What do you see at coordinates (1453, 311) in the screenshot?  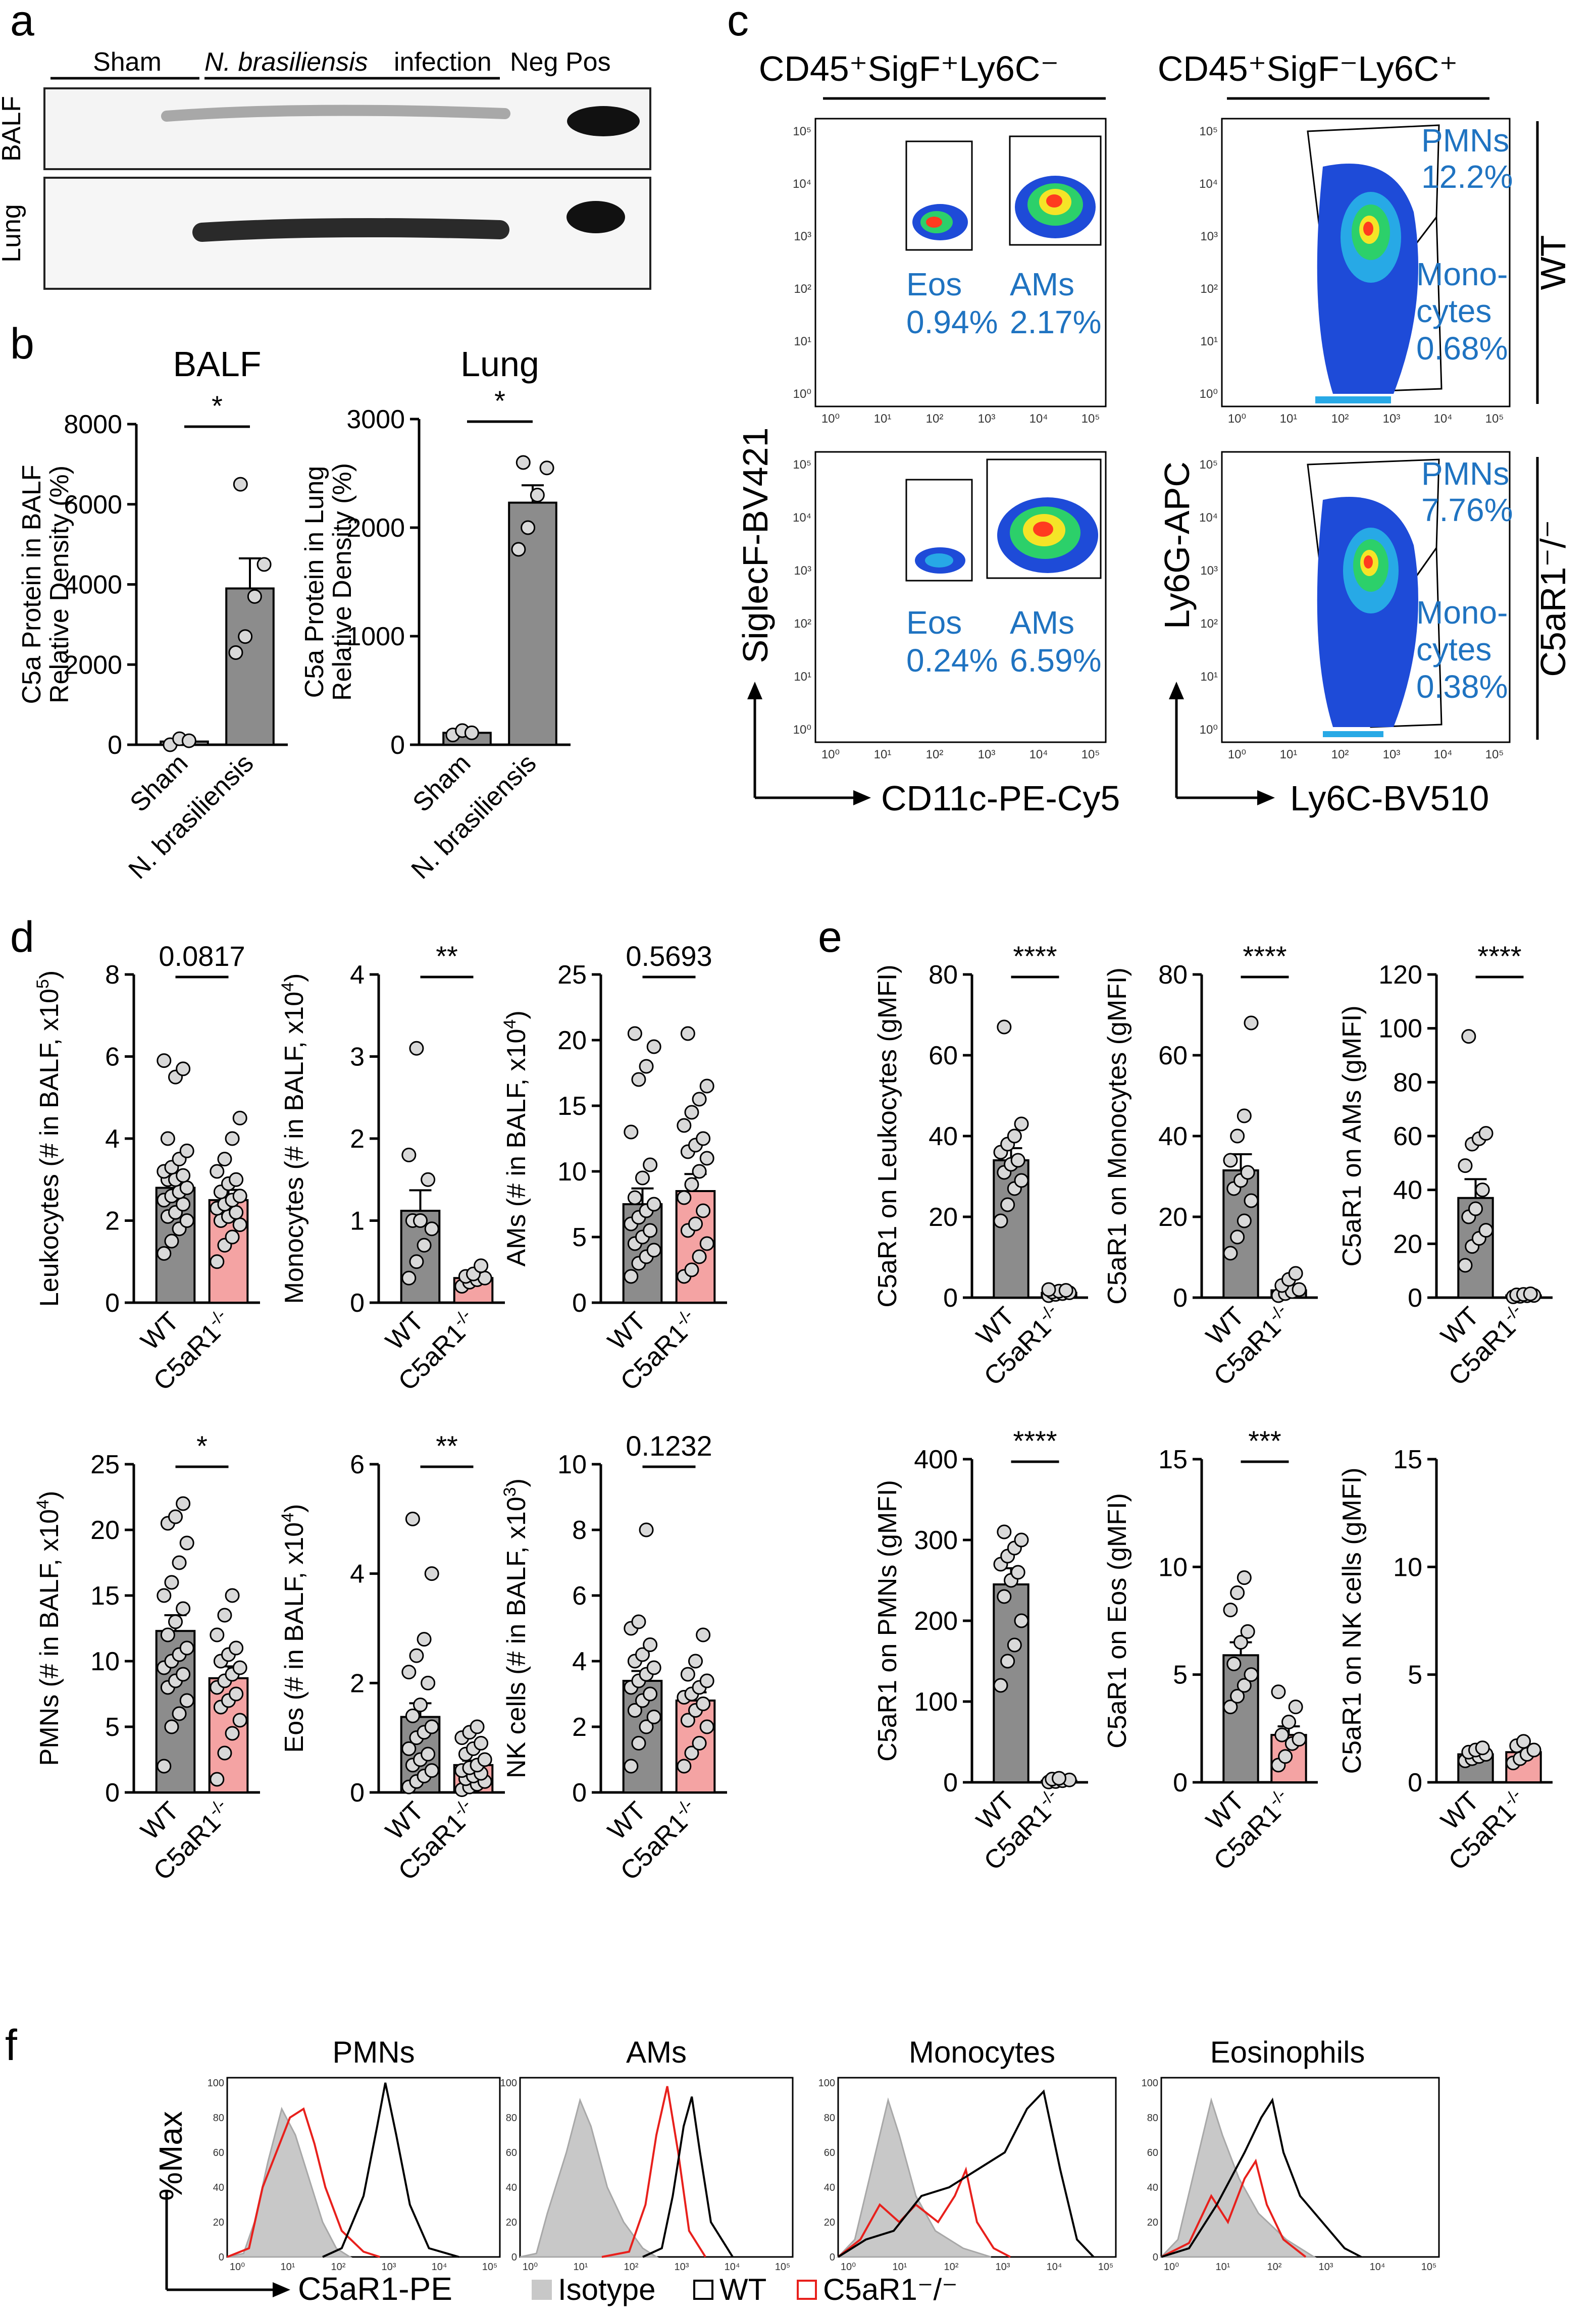 I see `wt-mono-label-2: cytes` at bounding box center [1453, 311].